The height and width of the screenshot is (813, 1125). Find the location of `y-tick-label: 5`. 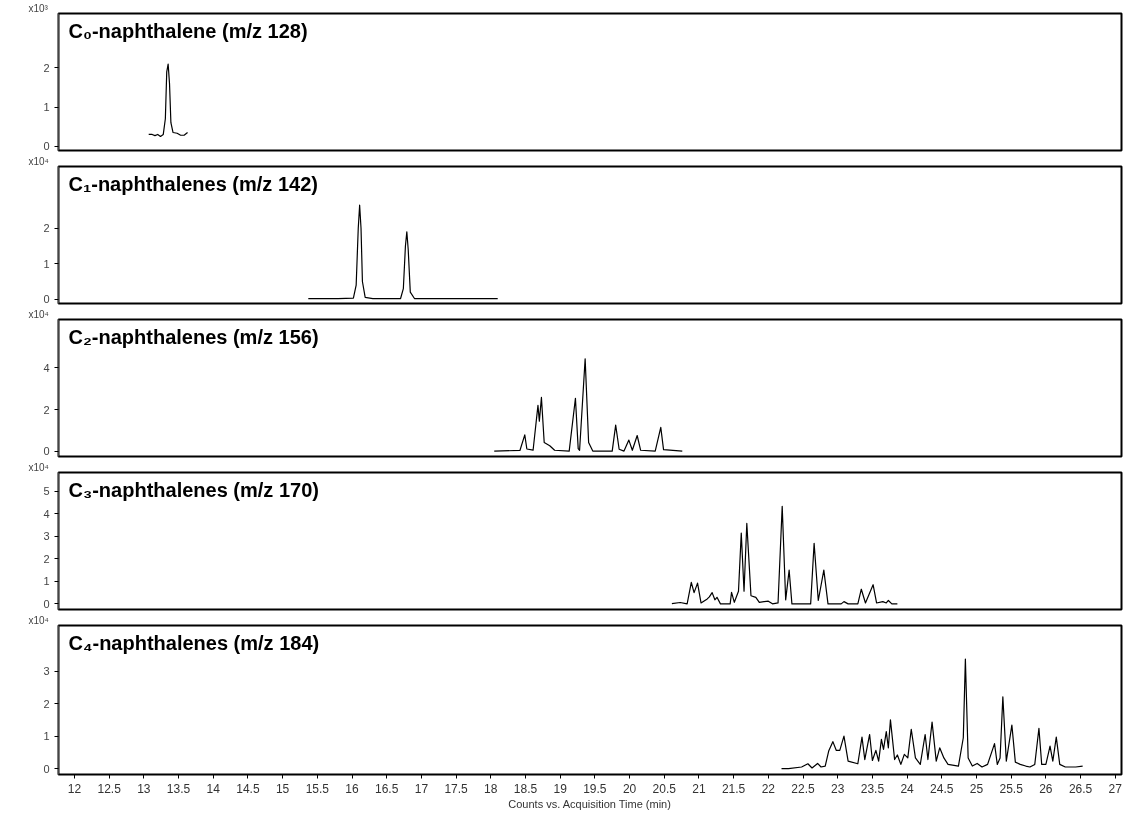

y-tick-label: 5 is located at coordinates (46, 491).